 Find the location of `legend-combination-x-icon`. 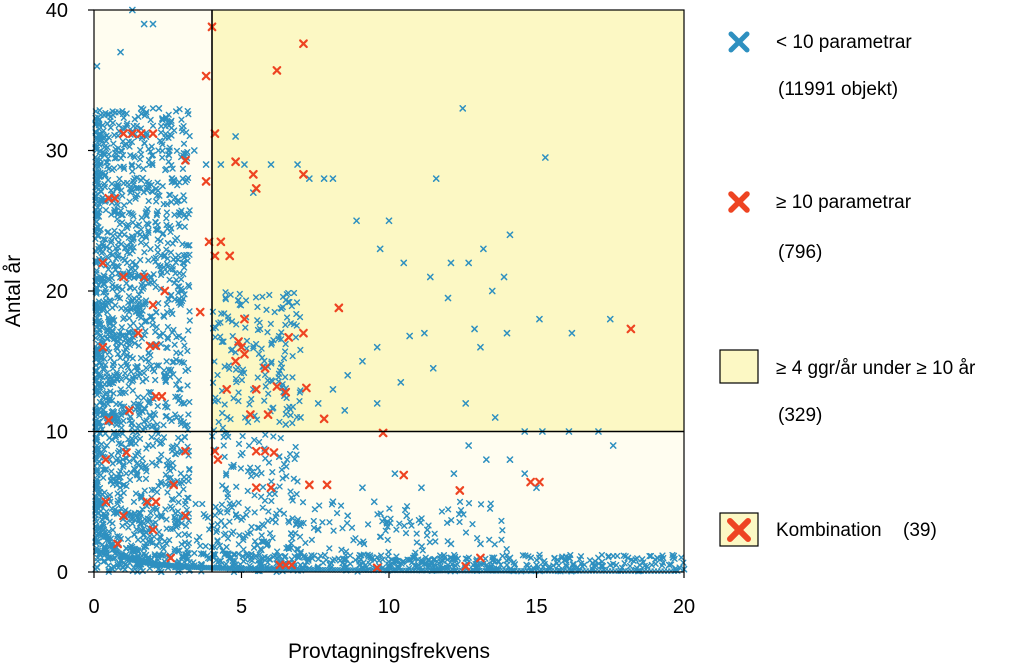

legend-combination-x-icon is located at coordinates (739, 530).